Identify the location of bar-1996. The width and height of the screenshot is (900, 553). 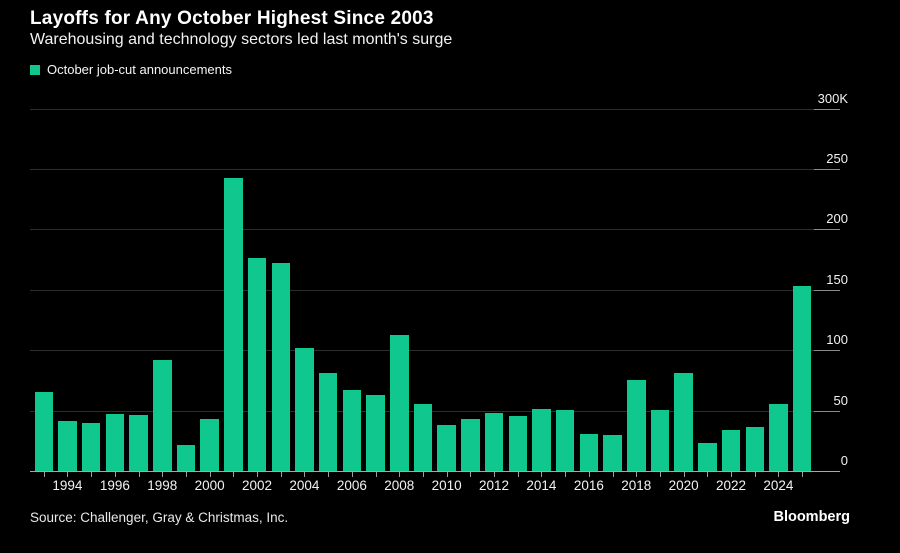
(115, 442).